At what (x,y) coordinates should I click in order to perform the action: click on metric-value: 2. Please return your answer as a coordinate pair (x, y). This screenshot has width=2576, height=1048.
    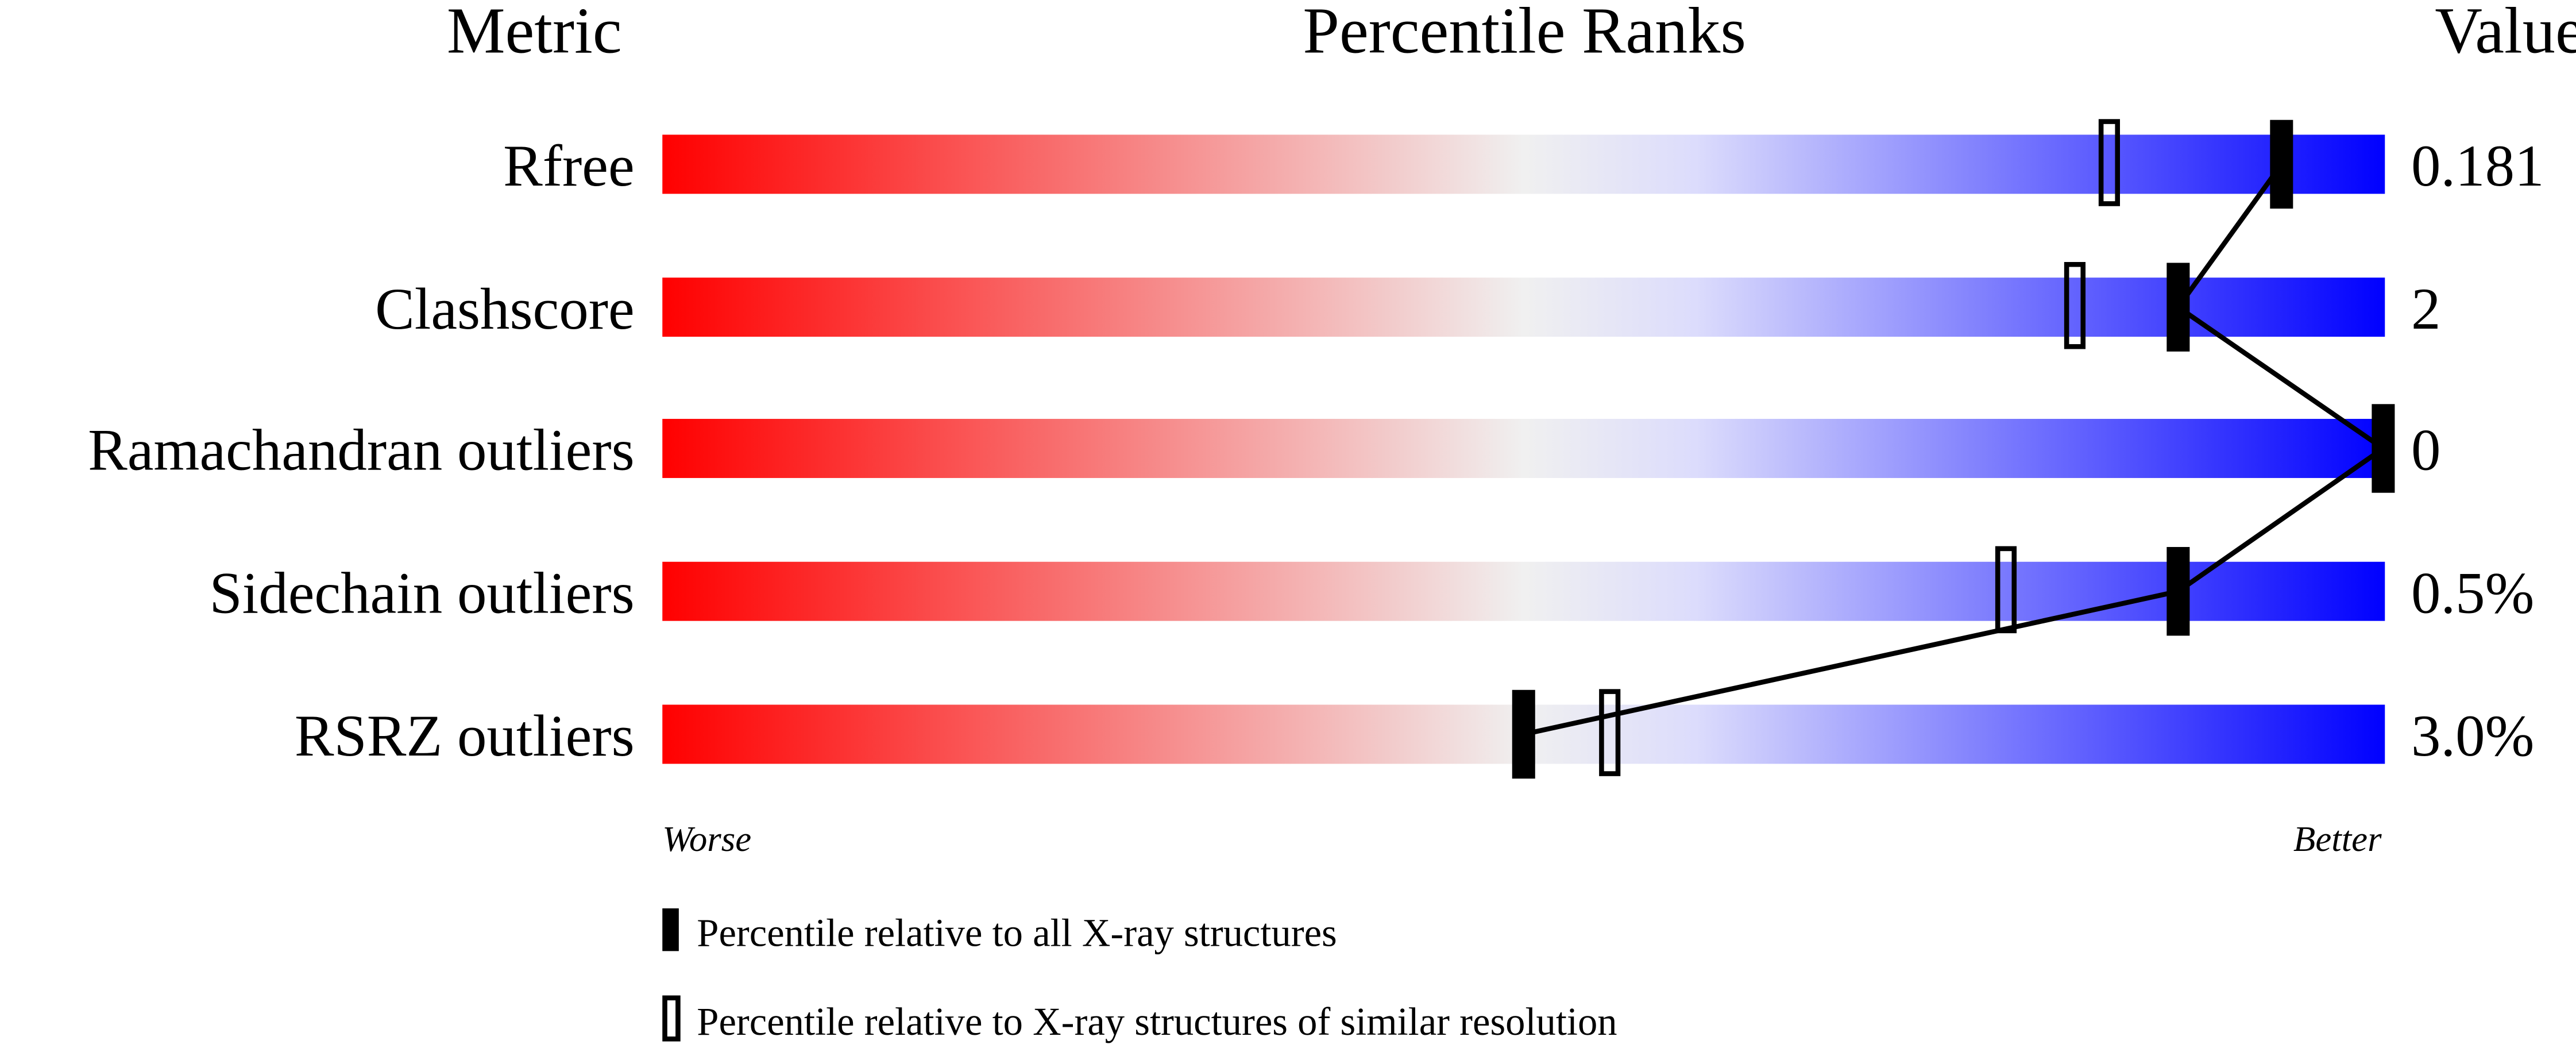
    Looking at the image, I should click on (2425, 309).